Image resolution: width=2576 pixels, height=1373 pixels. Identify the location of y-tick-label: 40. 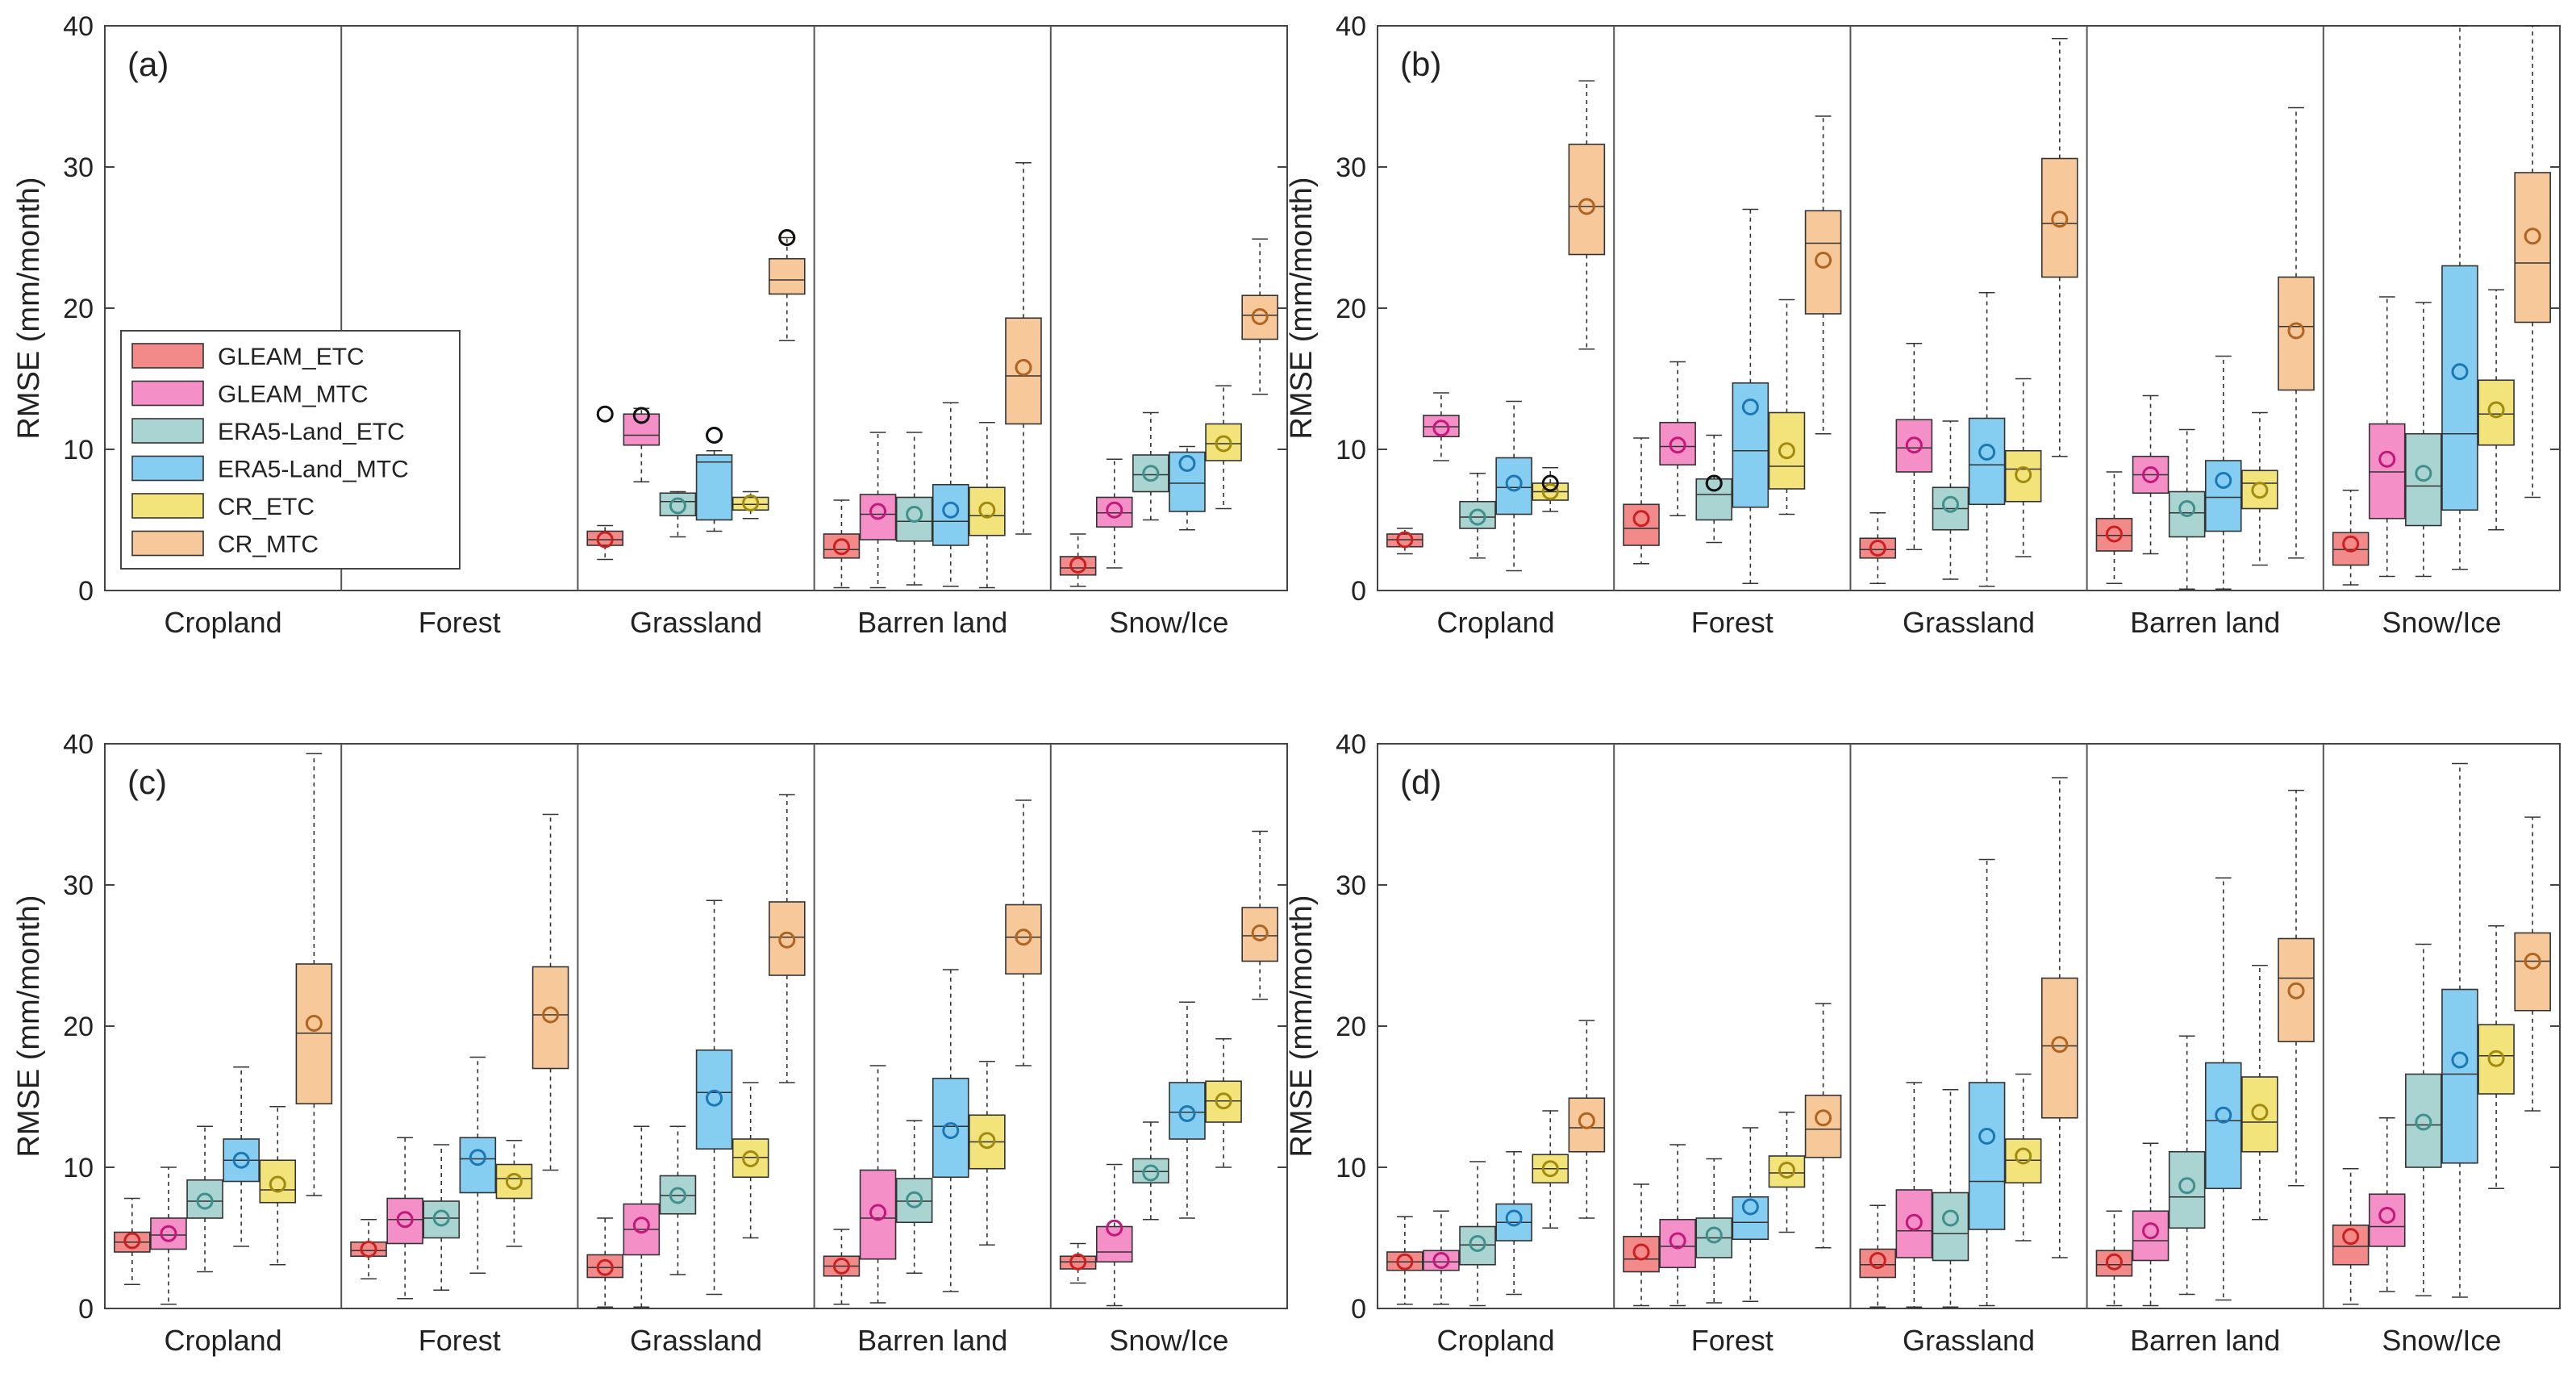
(78, 745).